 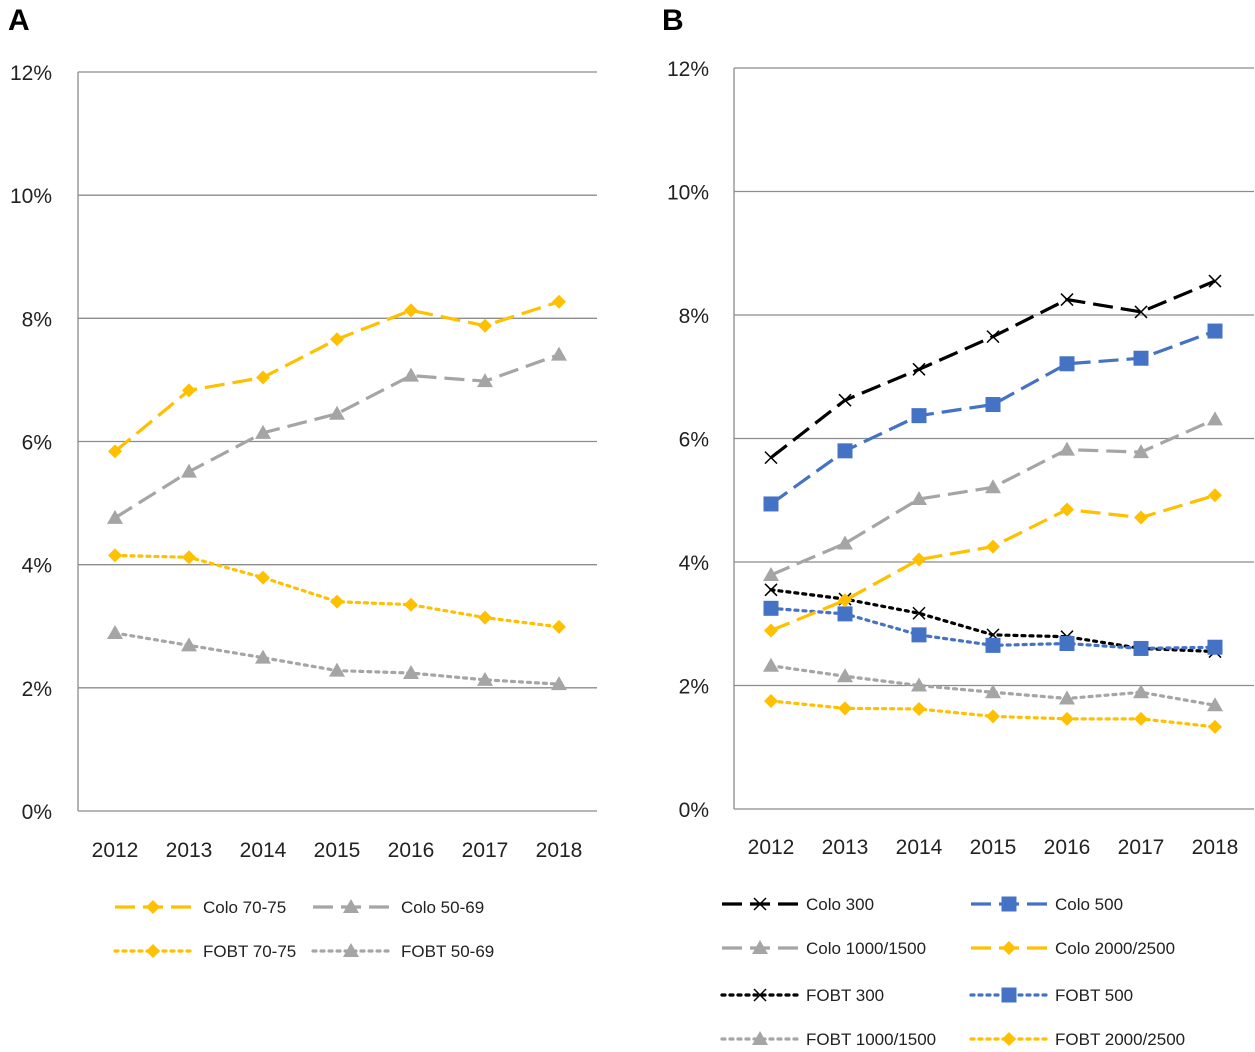 I want to click on legend-item: Colo 2000/2500, so click(x=1073, y=948).